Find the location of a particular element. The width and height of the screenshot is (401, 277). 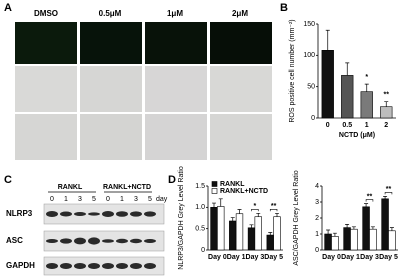

legend-label: RANKL+NCTD is located at coordinates (244, 191).